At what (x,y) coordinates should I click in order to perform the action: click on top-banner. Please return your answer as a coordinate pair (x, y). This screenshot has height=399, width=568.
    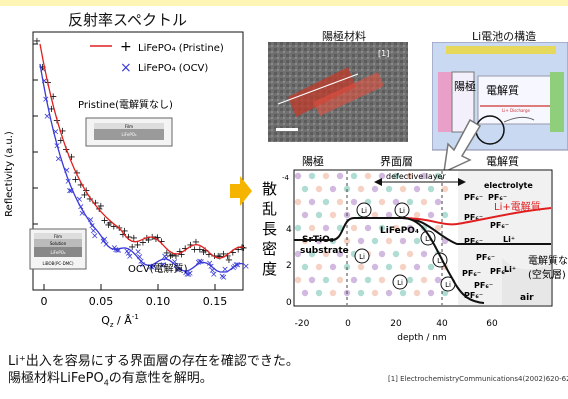
    Looking at the image, I should click on (284, 3).